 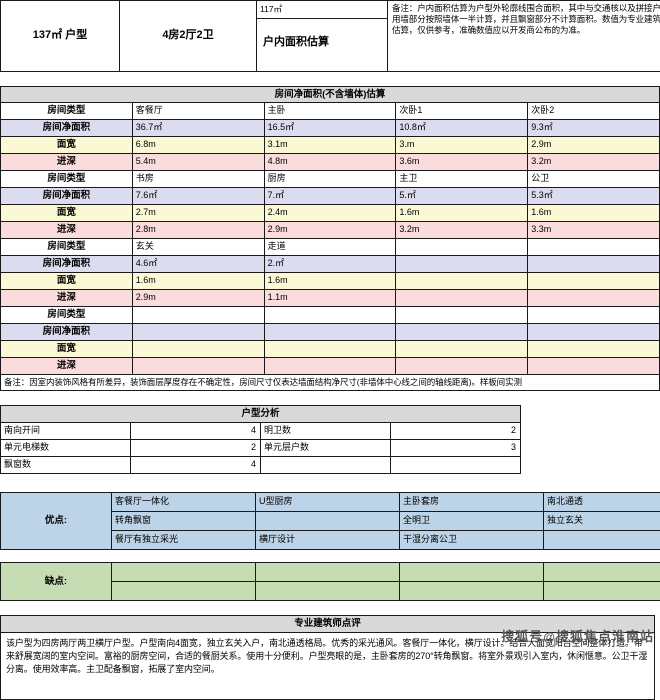 What do you see at coordinates (198, 196) in the screenshot?
I see `cell-area-1-0: 7.6㎡` at bounding box center [198, 196].